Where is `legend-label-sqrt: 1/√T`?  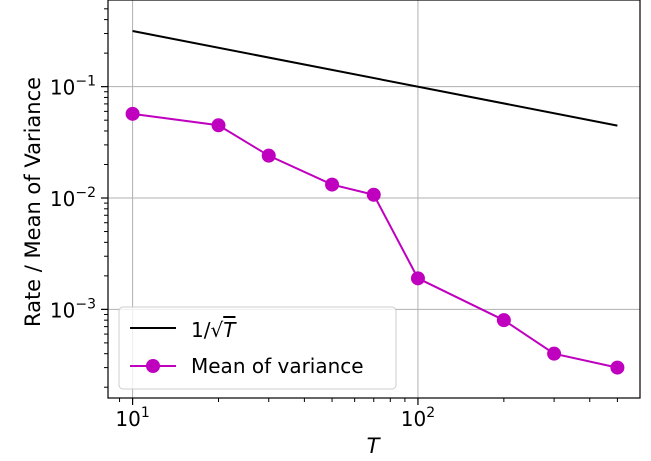
legend-label-sqrt: 1/√T is located at coordinates (214, 330).